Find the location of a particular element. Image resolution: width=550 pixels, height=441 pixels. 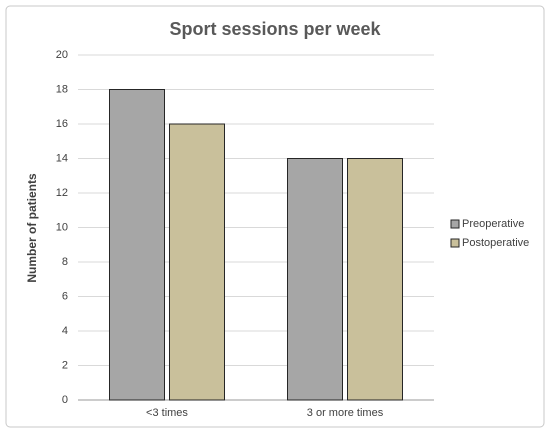

x-tick-label: 3 or more times is located at coordinates (345, 413).